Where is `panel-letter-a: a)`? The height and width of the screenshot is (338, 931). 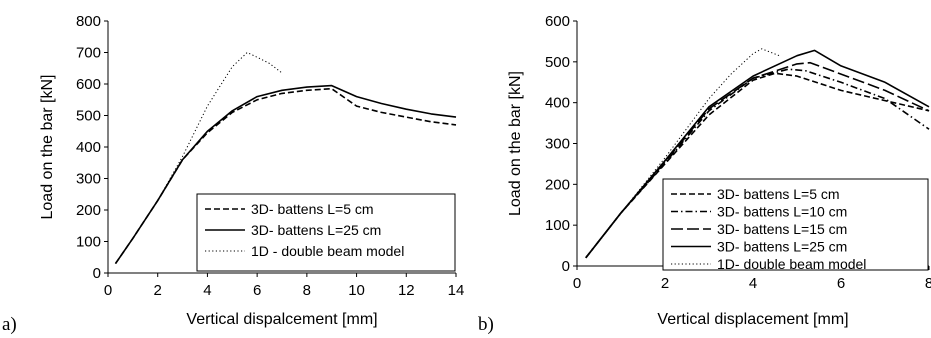 panel-letter-a: a) is located at coordinates (9, 324).